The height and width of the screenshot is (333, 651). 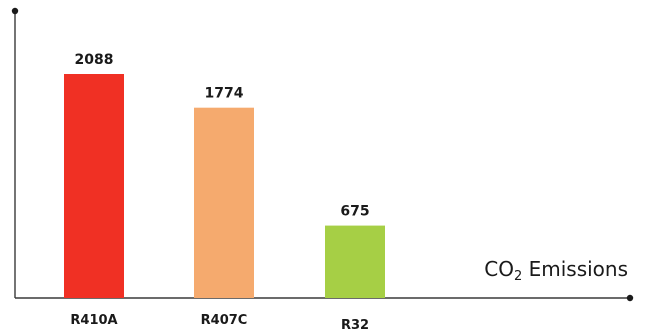 What do you see at coordinates (355, 261) in the screenshot?
I see `bar-r32` at bounding box center [355, 261].